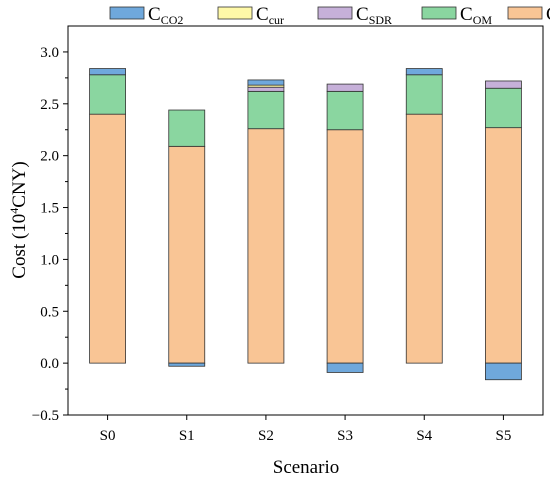  What do you see at coordinates (266, 89) in the screenshot?
I see `bar-segment-sdr-s2` at bounding box center [266, 89].